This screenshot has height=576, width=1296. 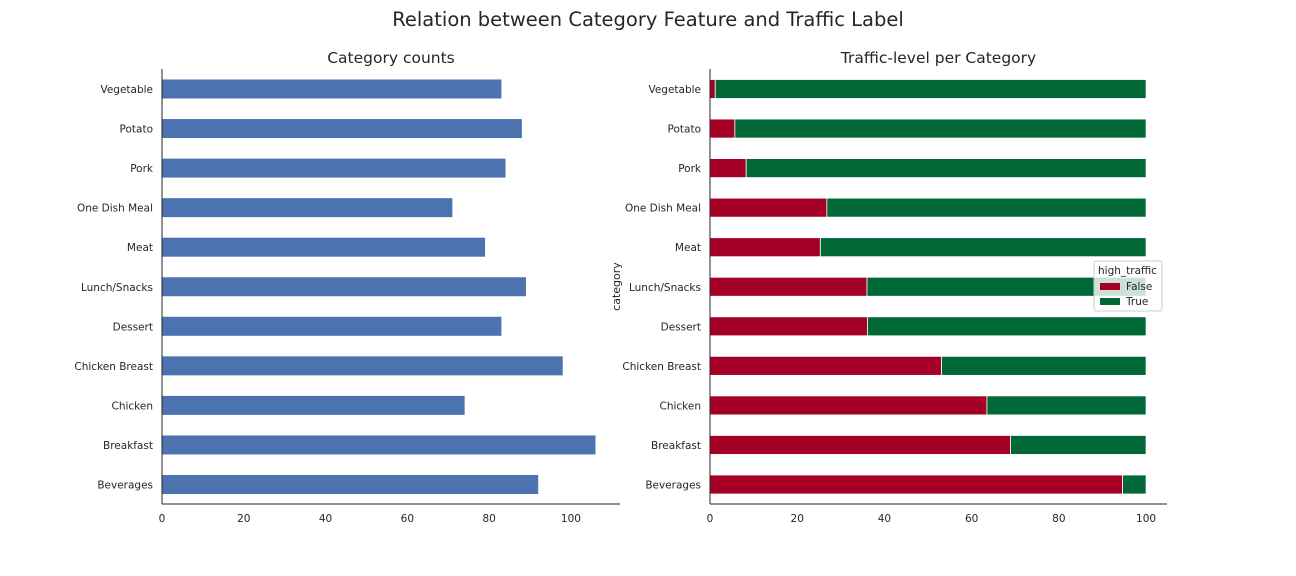 What do you see at coordinates (1110, 286) in the screenshot?
I see `legend-swatch-false` at bounding box center [1110, 286].